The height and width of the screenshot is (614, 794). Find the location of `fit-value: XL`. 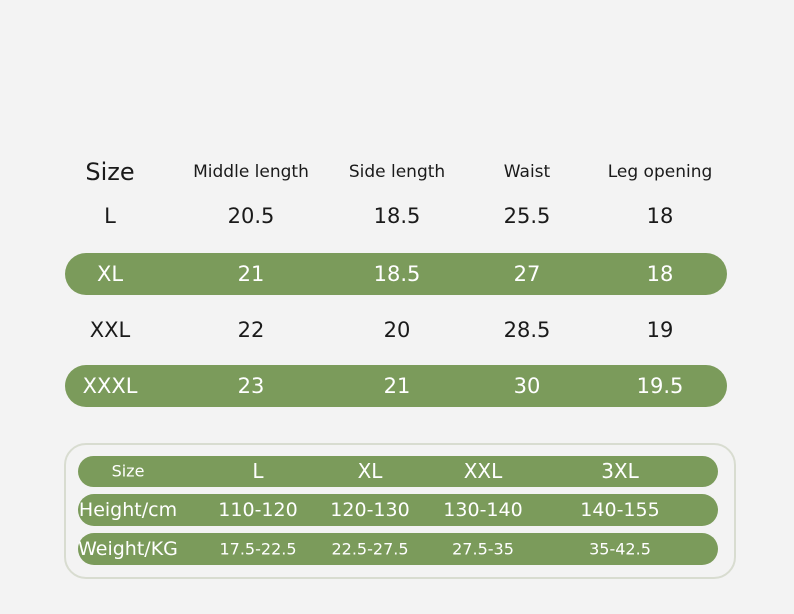

fit-value: XL is located at coordinates (370, 471).